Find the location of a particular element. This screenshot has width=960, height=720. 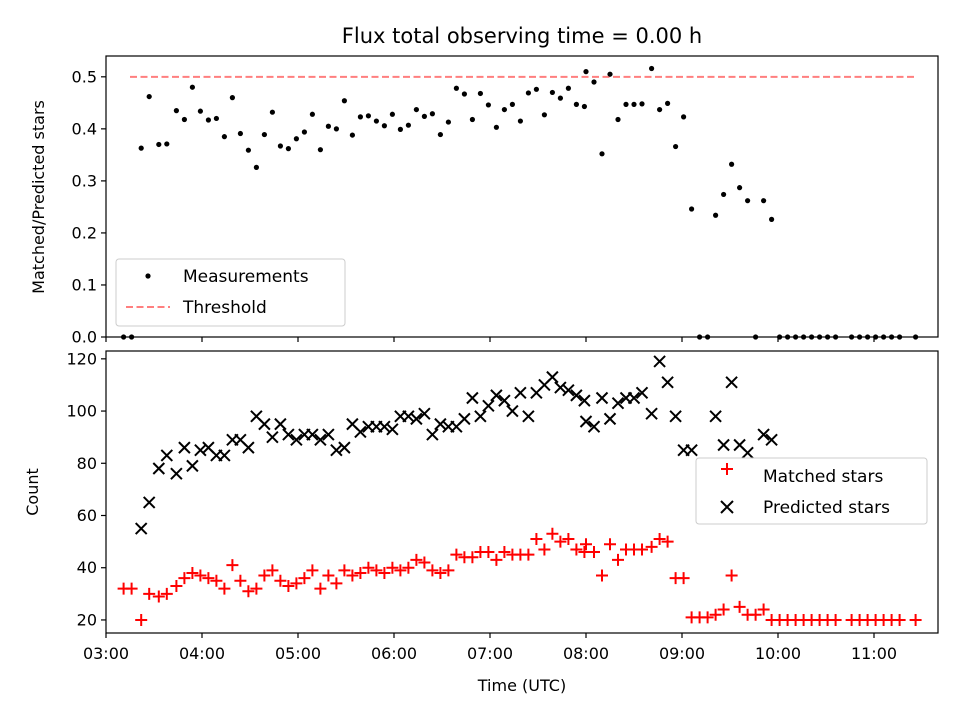

counts-y-tick-label: 120 is located at coordinates (81, 358).